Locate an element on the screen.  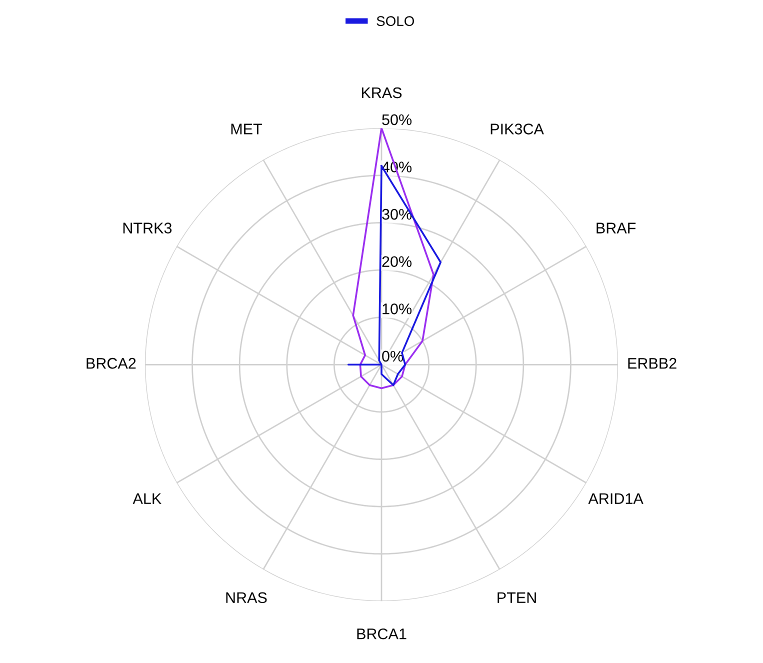
spoke-label: BRCA1 is located at coordinates (381, 634).